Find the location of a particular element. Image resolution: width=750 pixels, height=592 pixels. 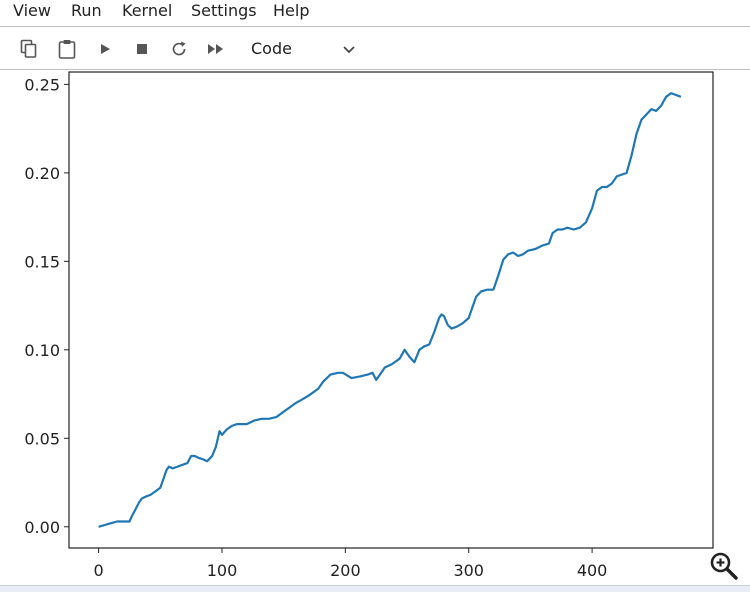

paste-button is located at coordinates (67, 49).